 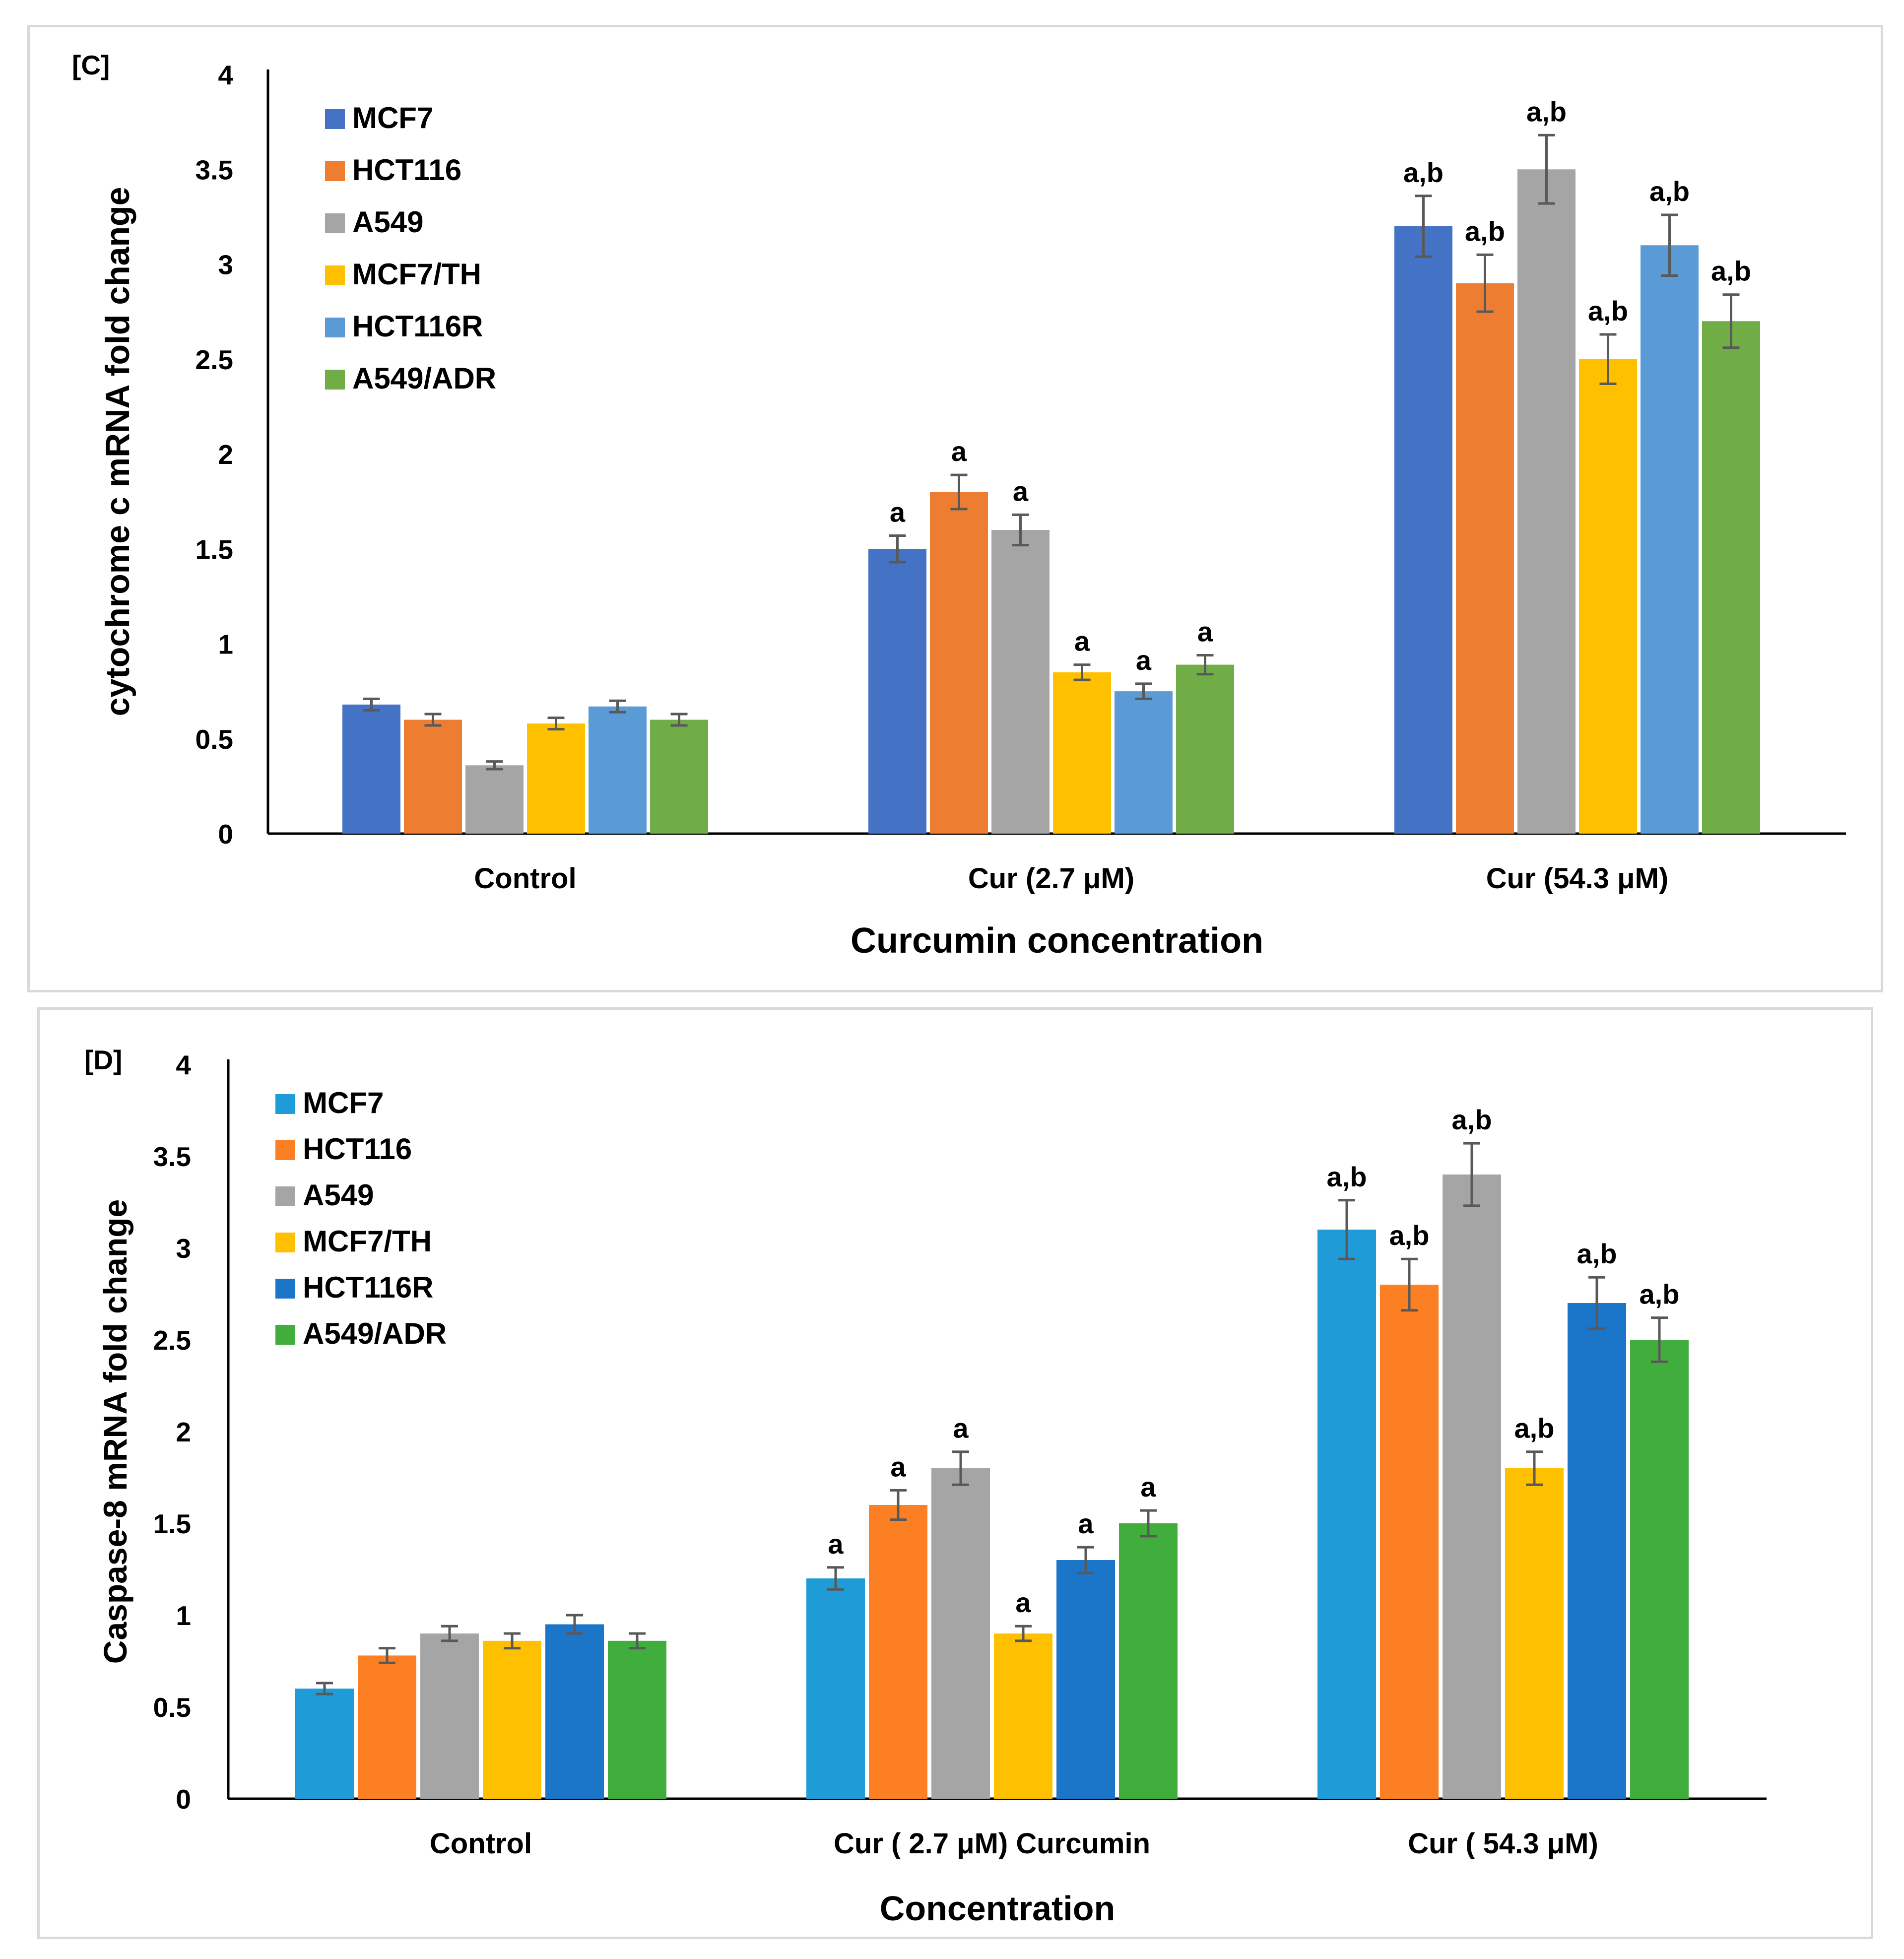 I want to click on legend-swatch-a549-adr, so click(x=335, y=380).